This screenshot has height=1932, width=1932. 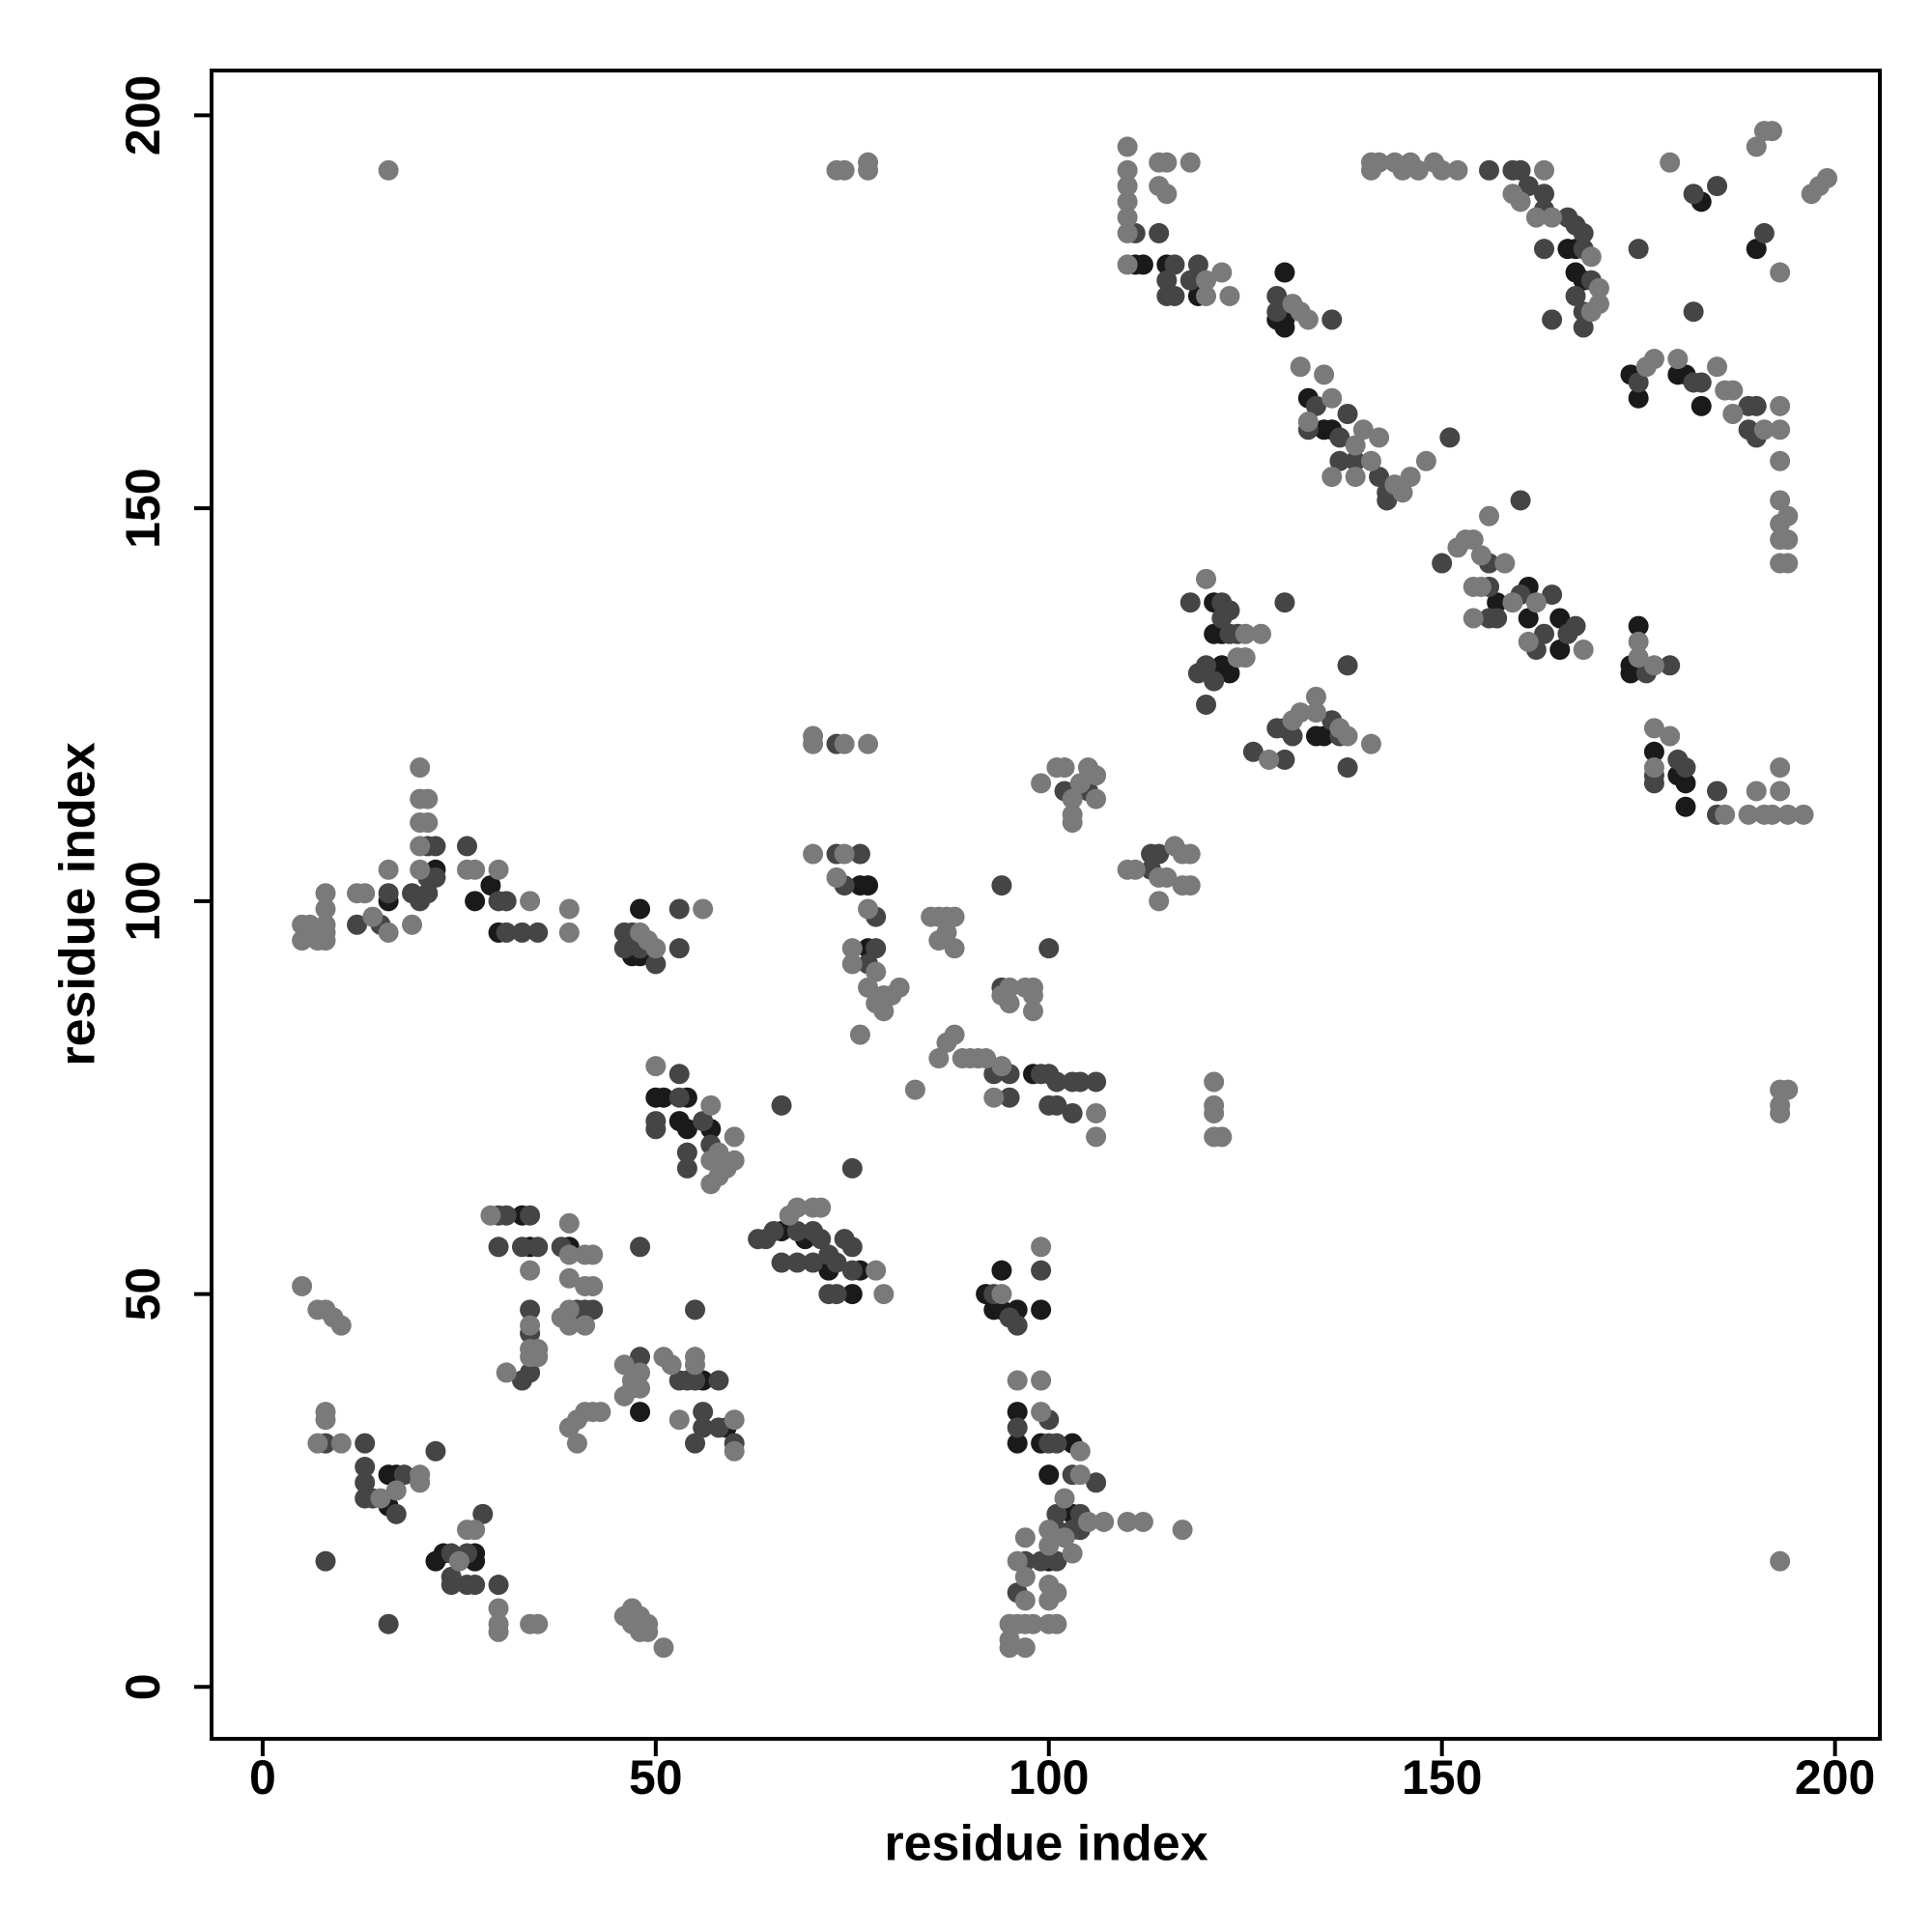 I want to click on y-tick-label: 150, so click(x=143, y=508).